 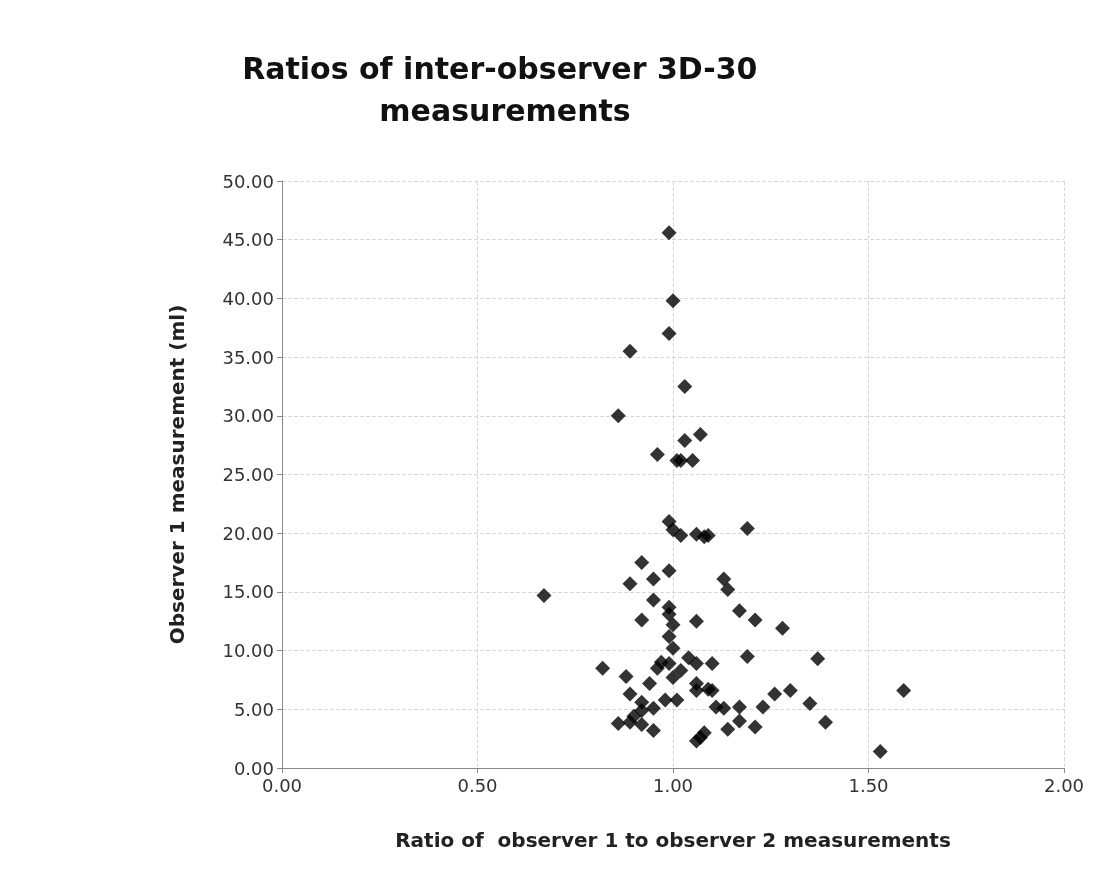 I want to click on x-tick-label: 0.50, so click(x=477, y=785).